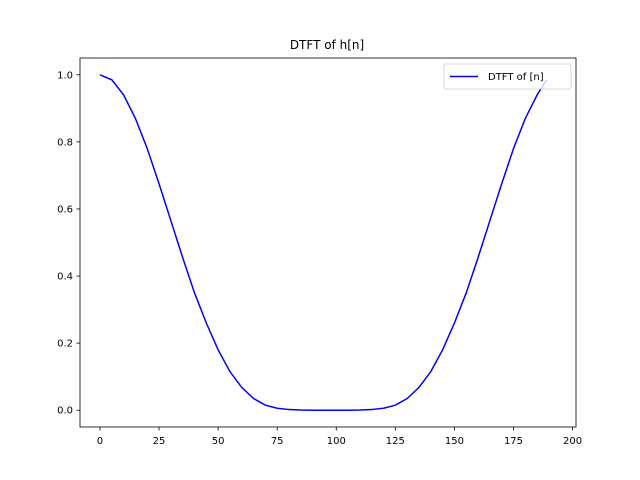 The height and width of the screenshot is (480, 640). I want to click on x-tick-label: 200, so click(572, 441).